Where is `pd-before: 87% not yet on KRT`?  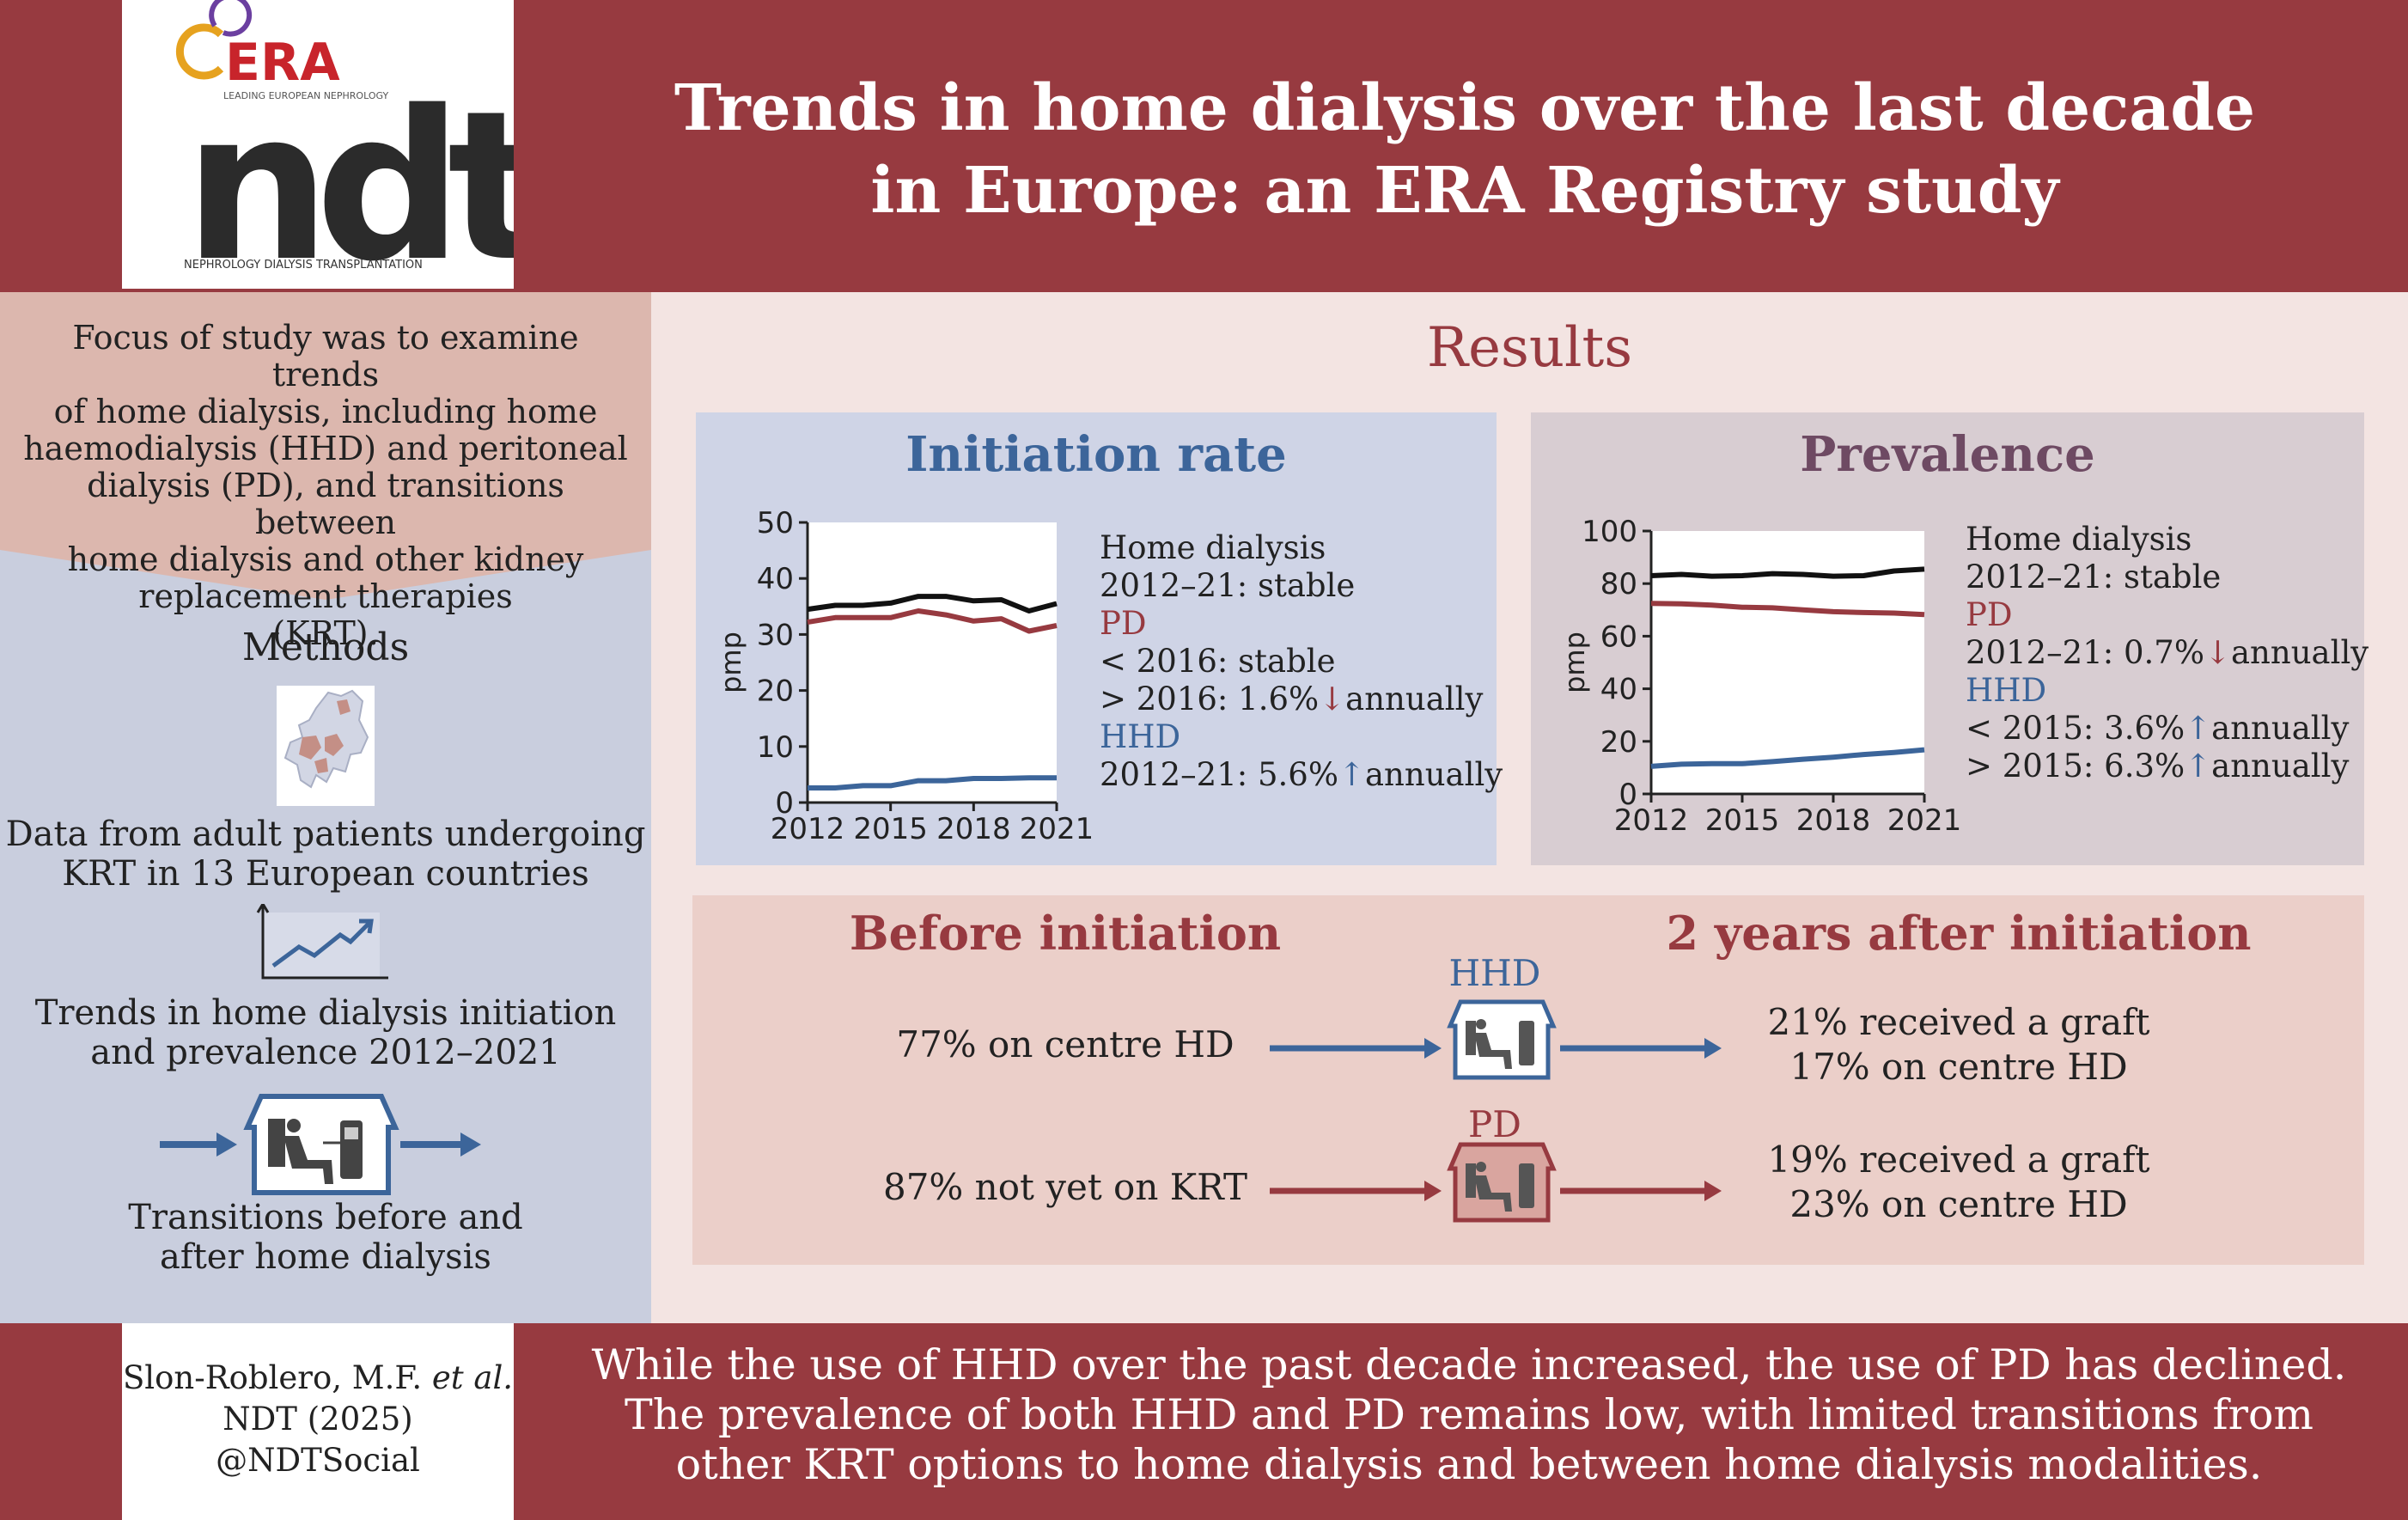
pd-before: 87% not yet on KRT is located at coordinates (1065, 1187).